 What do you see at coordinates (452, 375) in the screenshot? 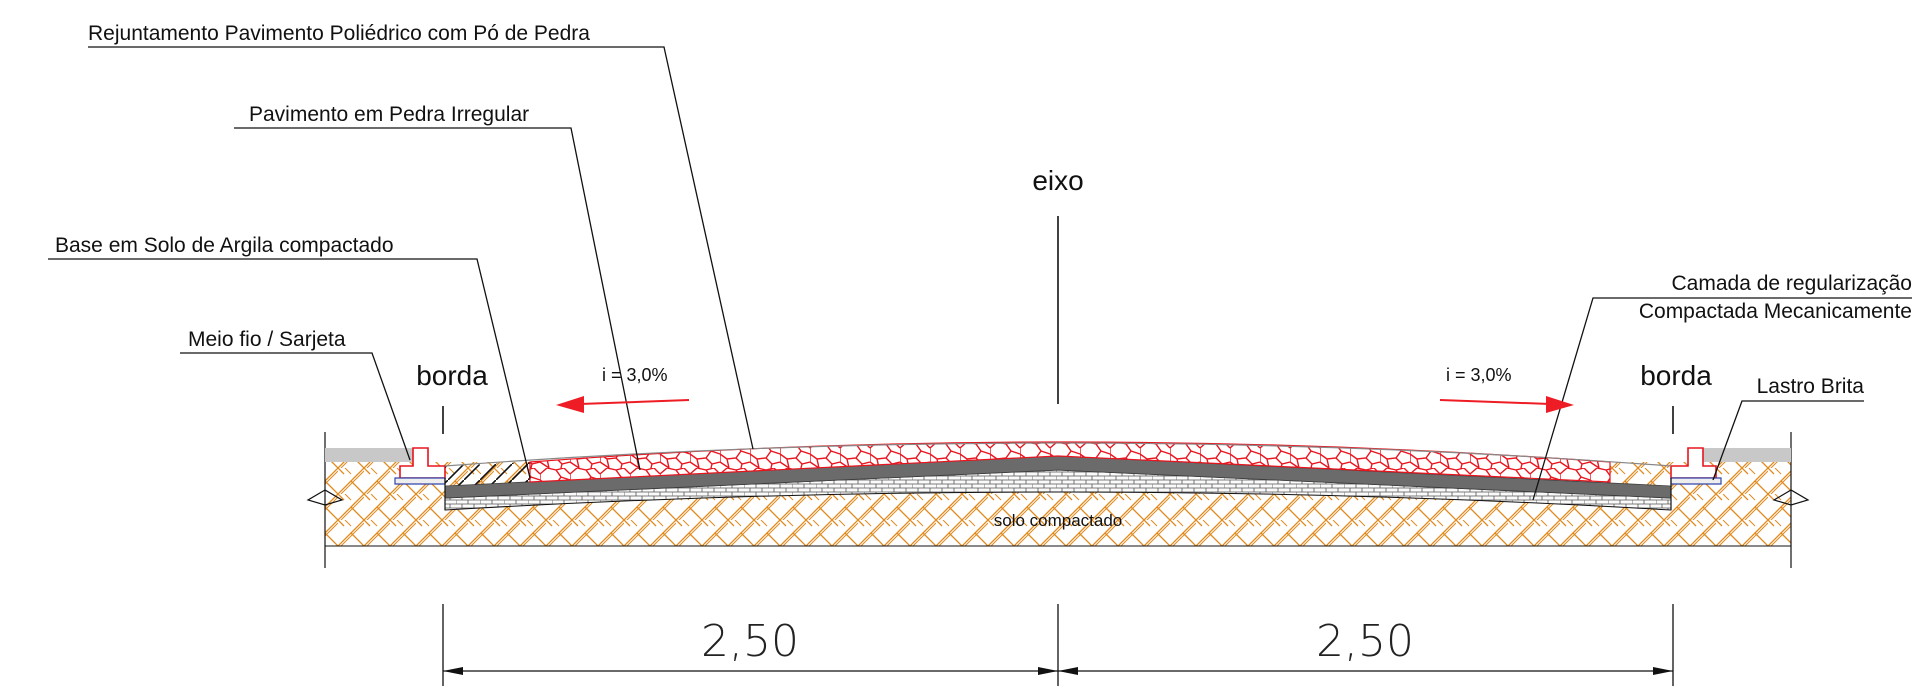
I see `label-borda-left: borda` at bounding box center [452, 375].